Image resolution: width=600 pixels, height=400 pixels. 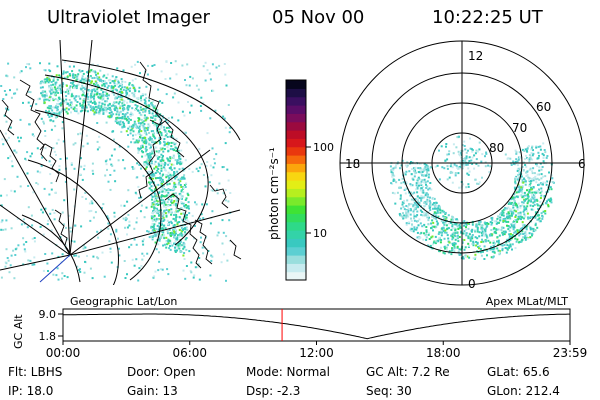 I want to click on alt-x-tick-label: 00:00, so click(x=63, y=353).